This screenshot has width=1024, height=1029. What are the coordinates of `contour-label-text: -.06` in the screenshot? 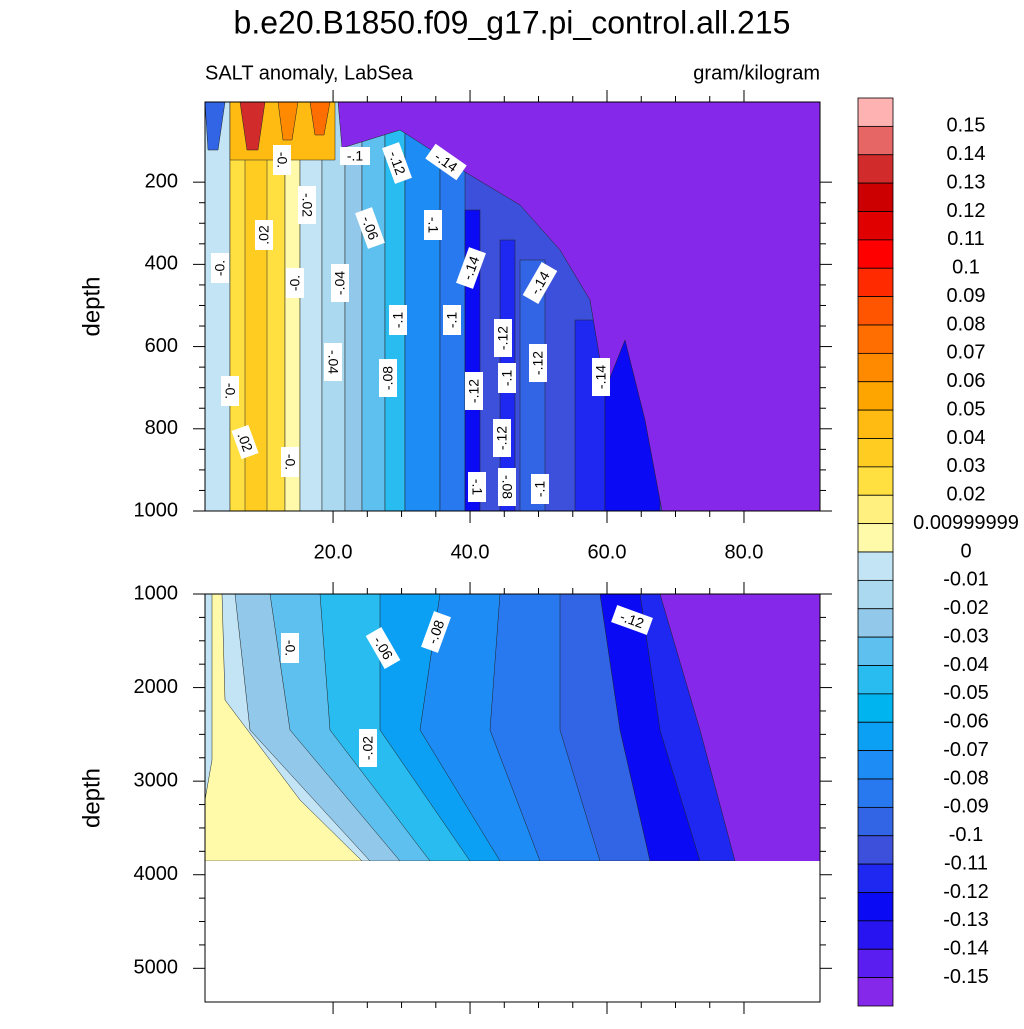 It's located at (370, 228).